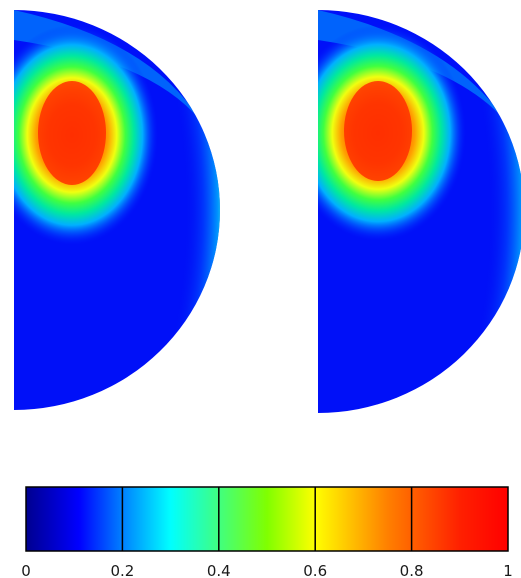 The image size is (521, 578). I want to click on colorbar-tick-label: 1, so click(508, 570).